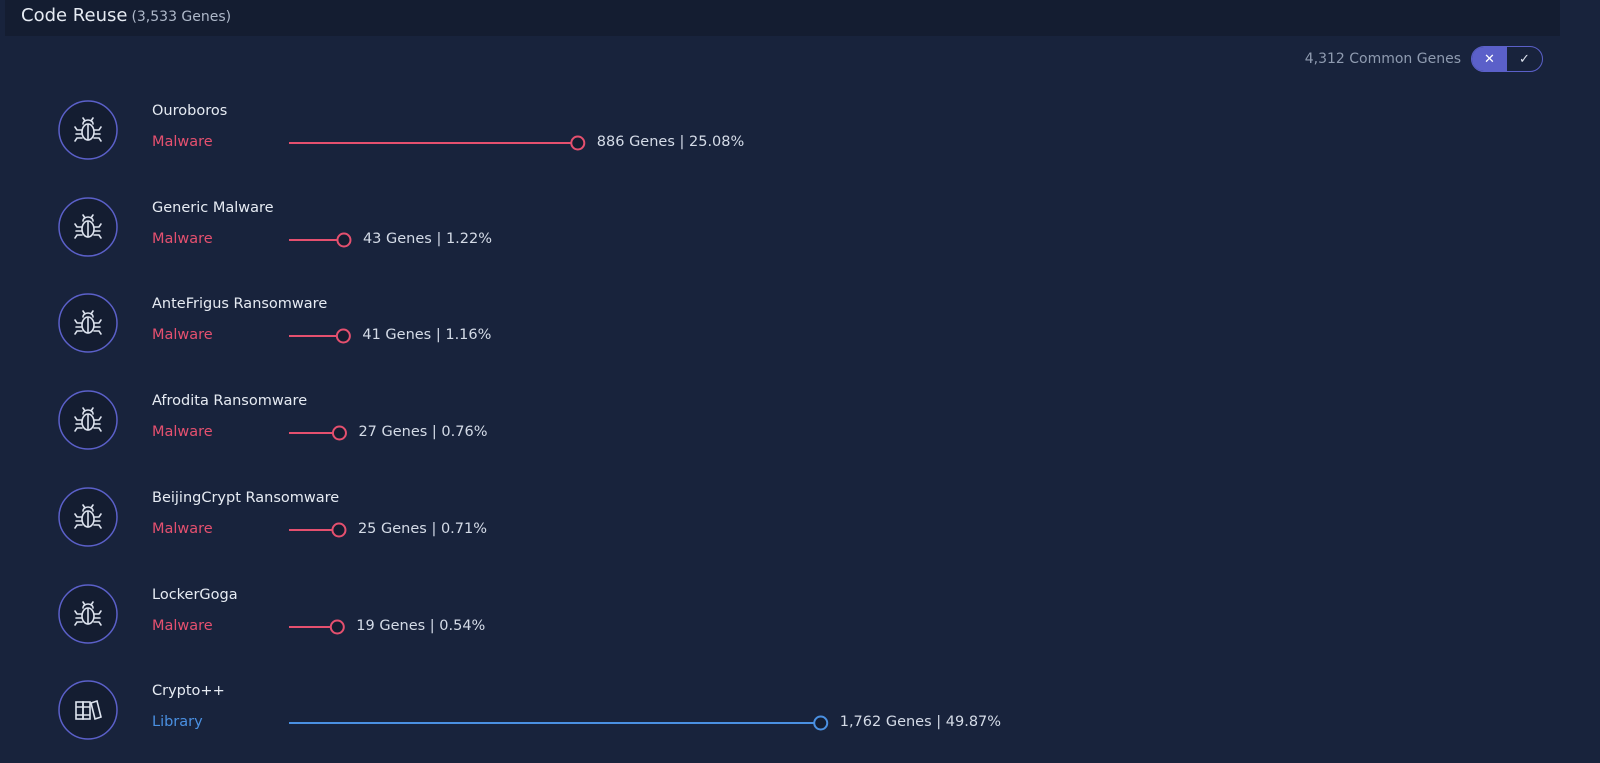  Describe the element at coordinates (421, 625) in the screenshot. I see `value-label: 19 Genes | 0.54%` at that location.